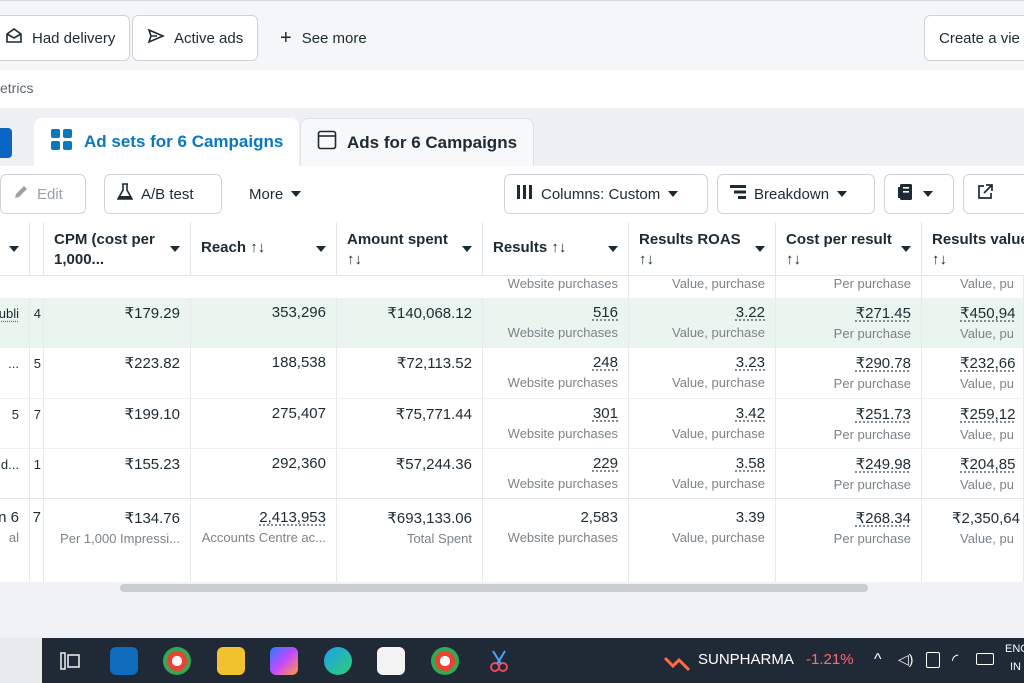  I want to click on cell-sub: Value, purchase, so click(718, 537).